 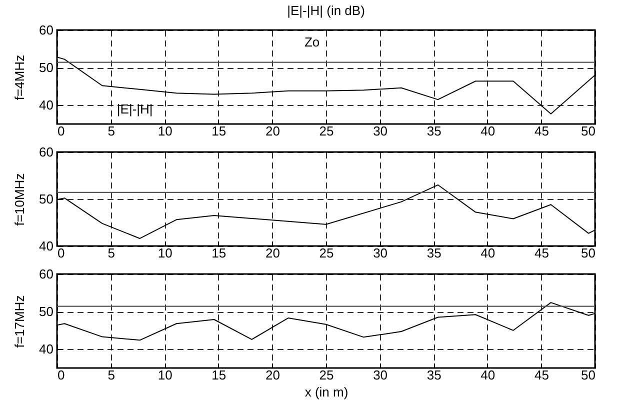 What do you see at coordinates (20, 321) in the screenshot?
I see `y-axis-title: f=17MHz` at bounding box center [20, 321].